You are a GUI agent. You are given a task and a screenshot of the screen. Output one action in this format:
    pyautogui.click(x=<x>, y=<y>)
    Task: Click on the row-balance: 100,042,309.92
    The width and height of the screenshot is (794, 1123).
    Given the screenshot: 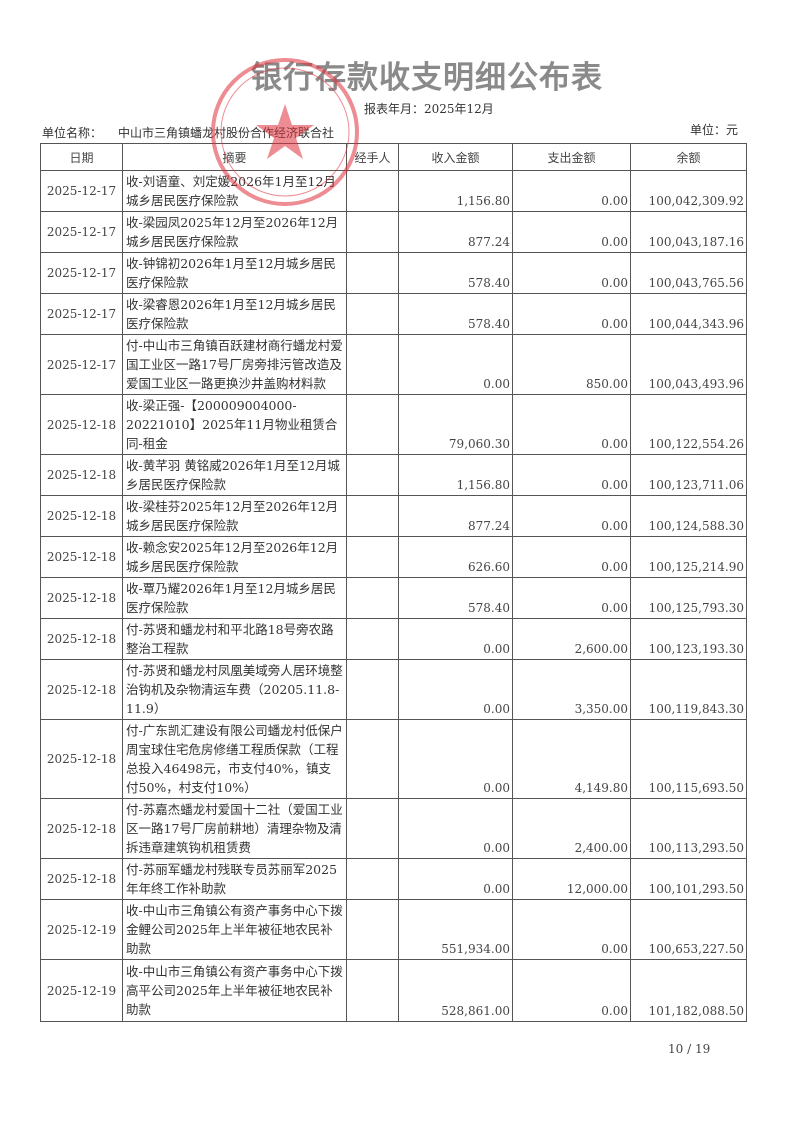 What is the action you would take?
    pyautogui.click(x=688, y=191)
    